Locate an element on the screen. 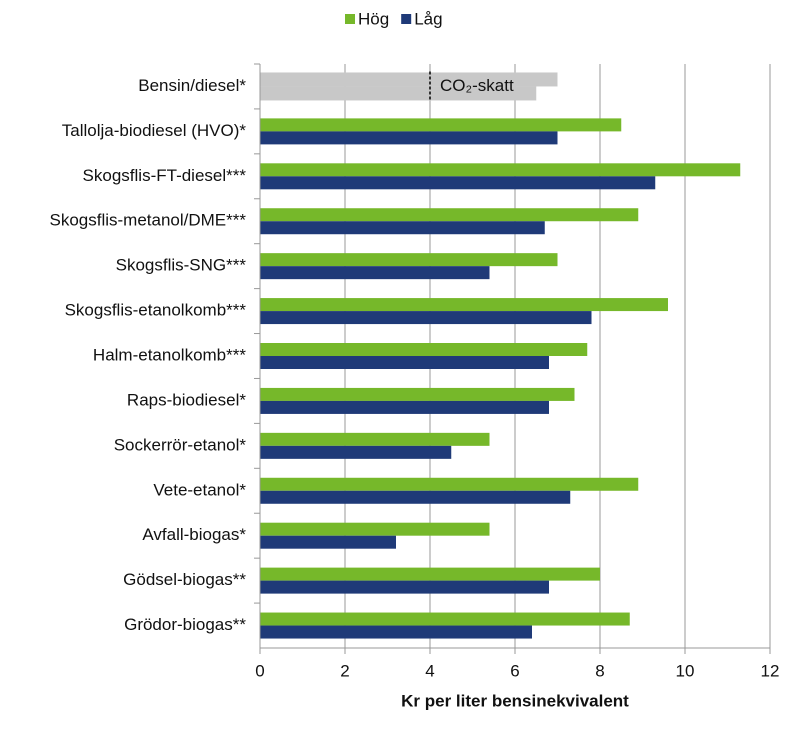  x-tick-label: 6 is located at coordinates (514, 670).